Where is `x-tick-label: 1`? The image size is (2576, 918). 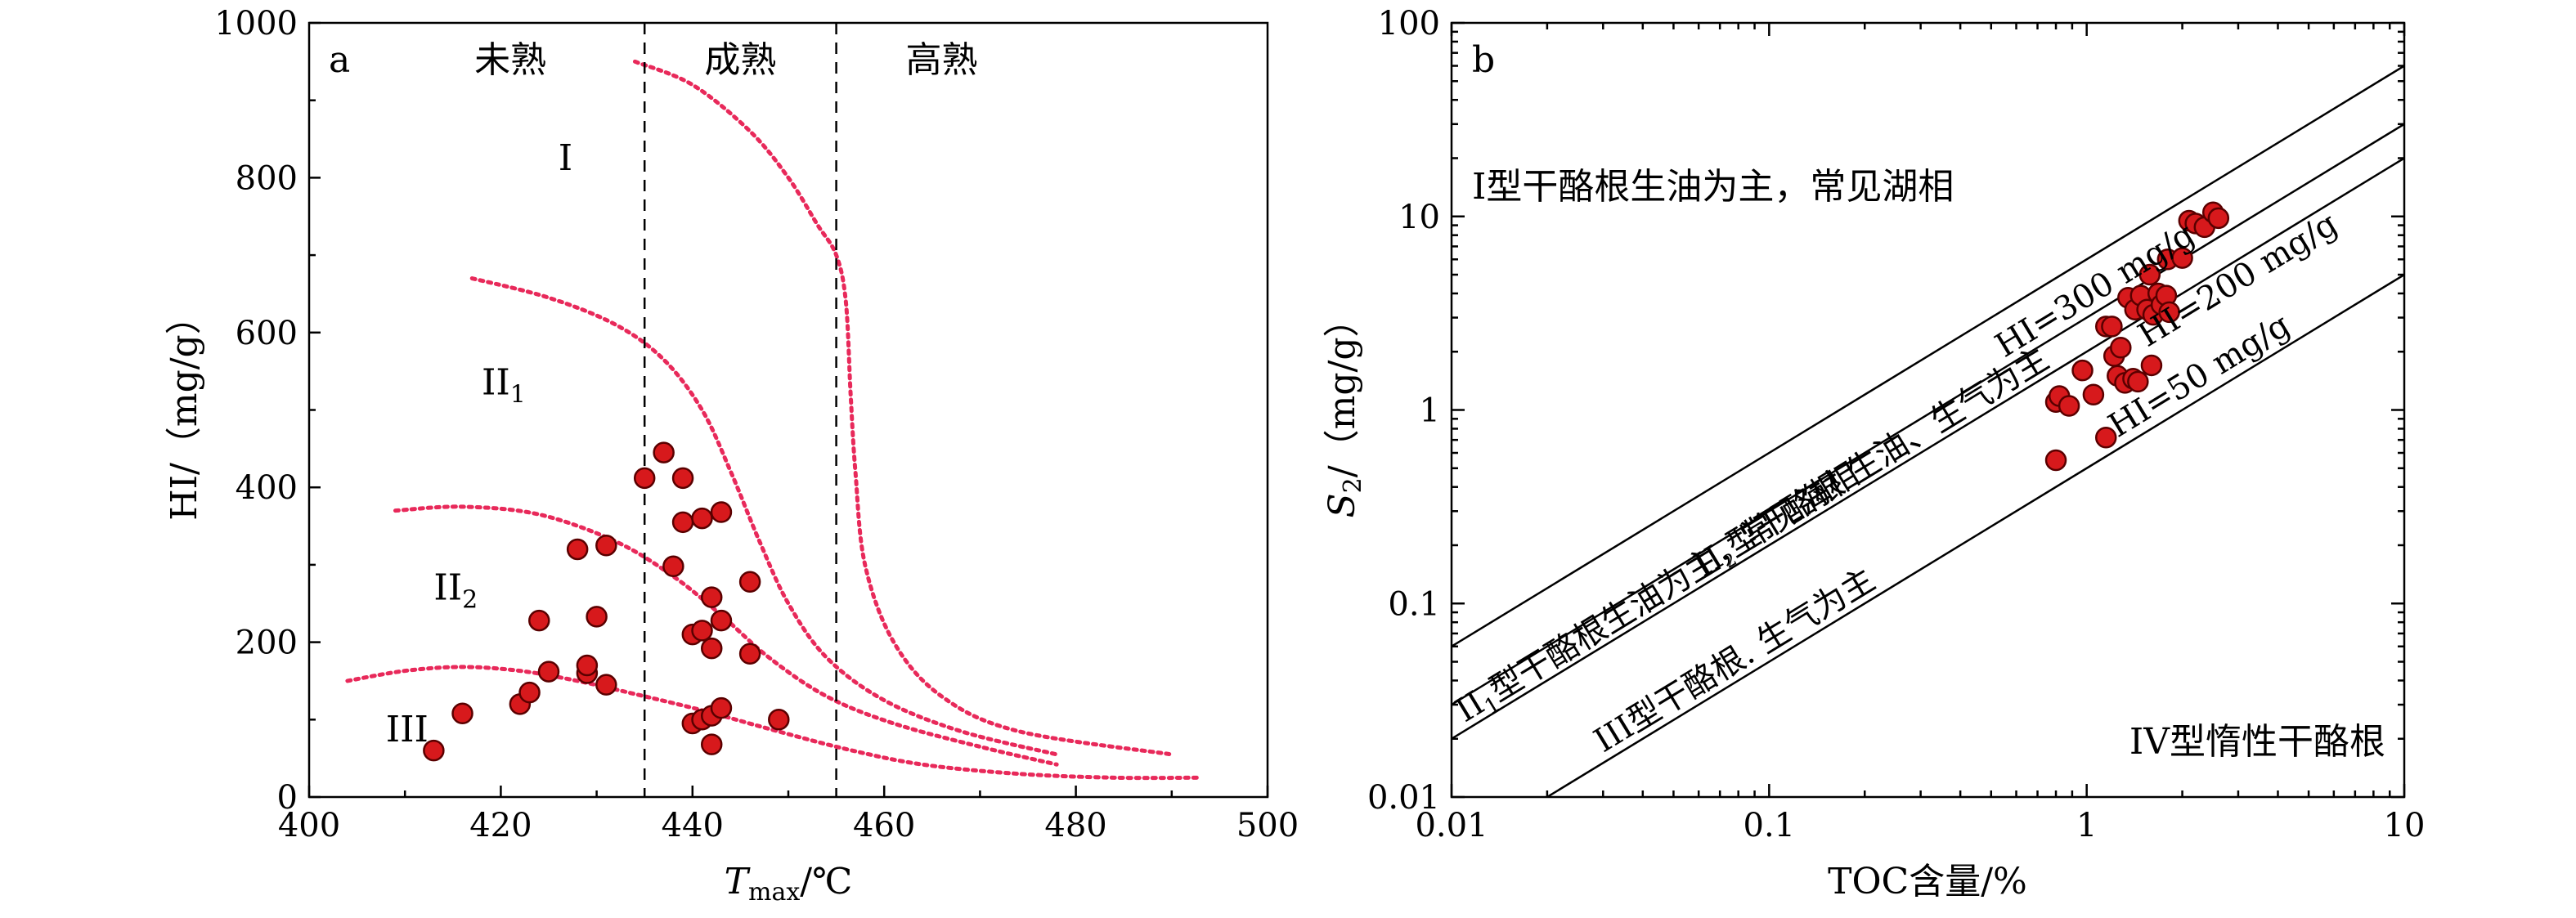
x-tick-label: 1 is located at coordinates (2086, 825).